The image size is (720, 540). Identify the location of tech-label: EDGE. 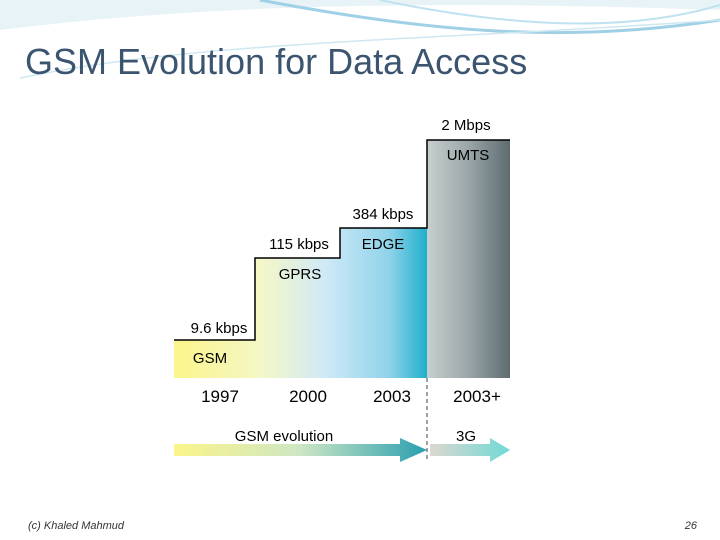
(383, 244).